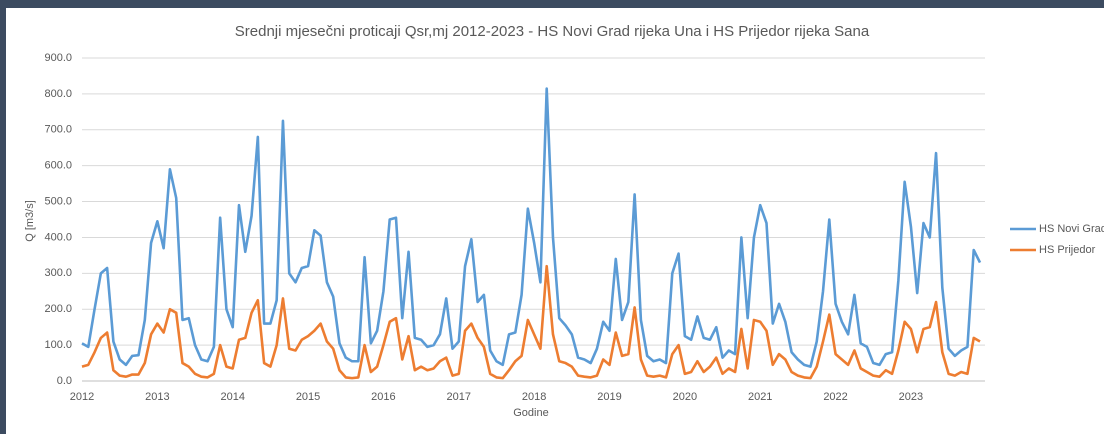 Image resolution: width=1104 pixels, height=434 pixels. Describe the element at coordinates (58, 201) in the screenshot. I see `y-tick-label: 500.0` at that location.